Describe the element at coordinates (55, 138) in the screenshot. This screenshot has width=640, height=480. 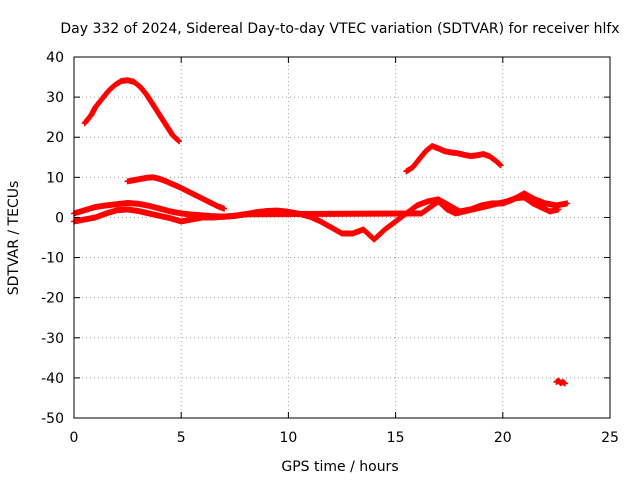
I see `y-tick-label: 20` at that location.